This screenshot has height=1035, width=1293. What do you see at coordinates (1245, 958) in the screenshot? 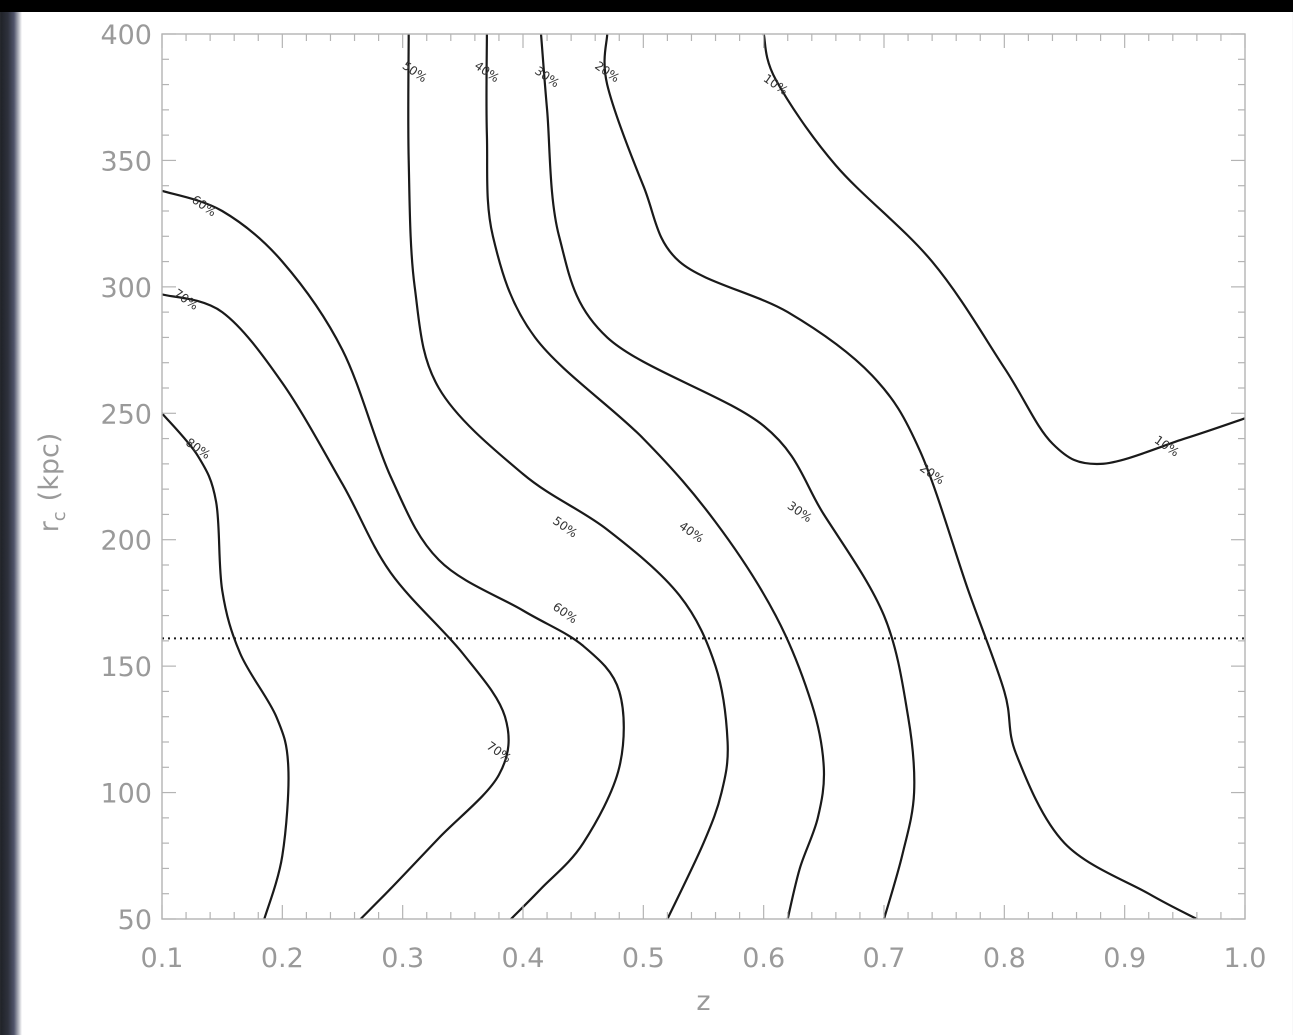
I see `x-tick-label: 1.0` at bounding box center [1245, 958].